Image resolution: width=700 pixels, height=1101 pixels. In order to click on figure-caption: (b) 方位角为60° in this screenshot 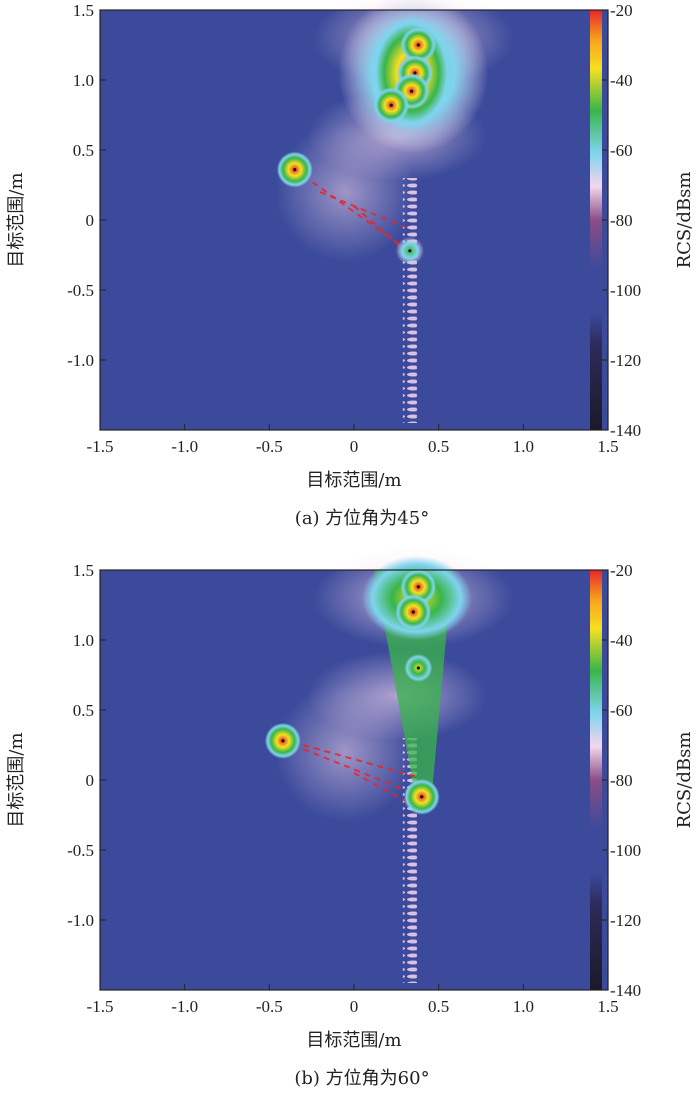, I will do `click(361, 1078)`.